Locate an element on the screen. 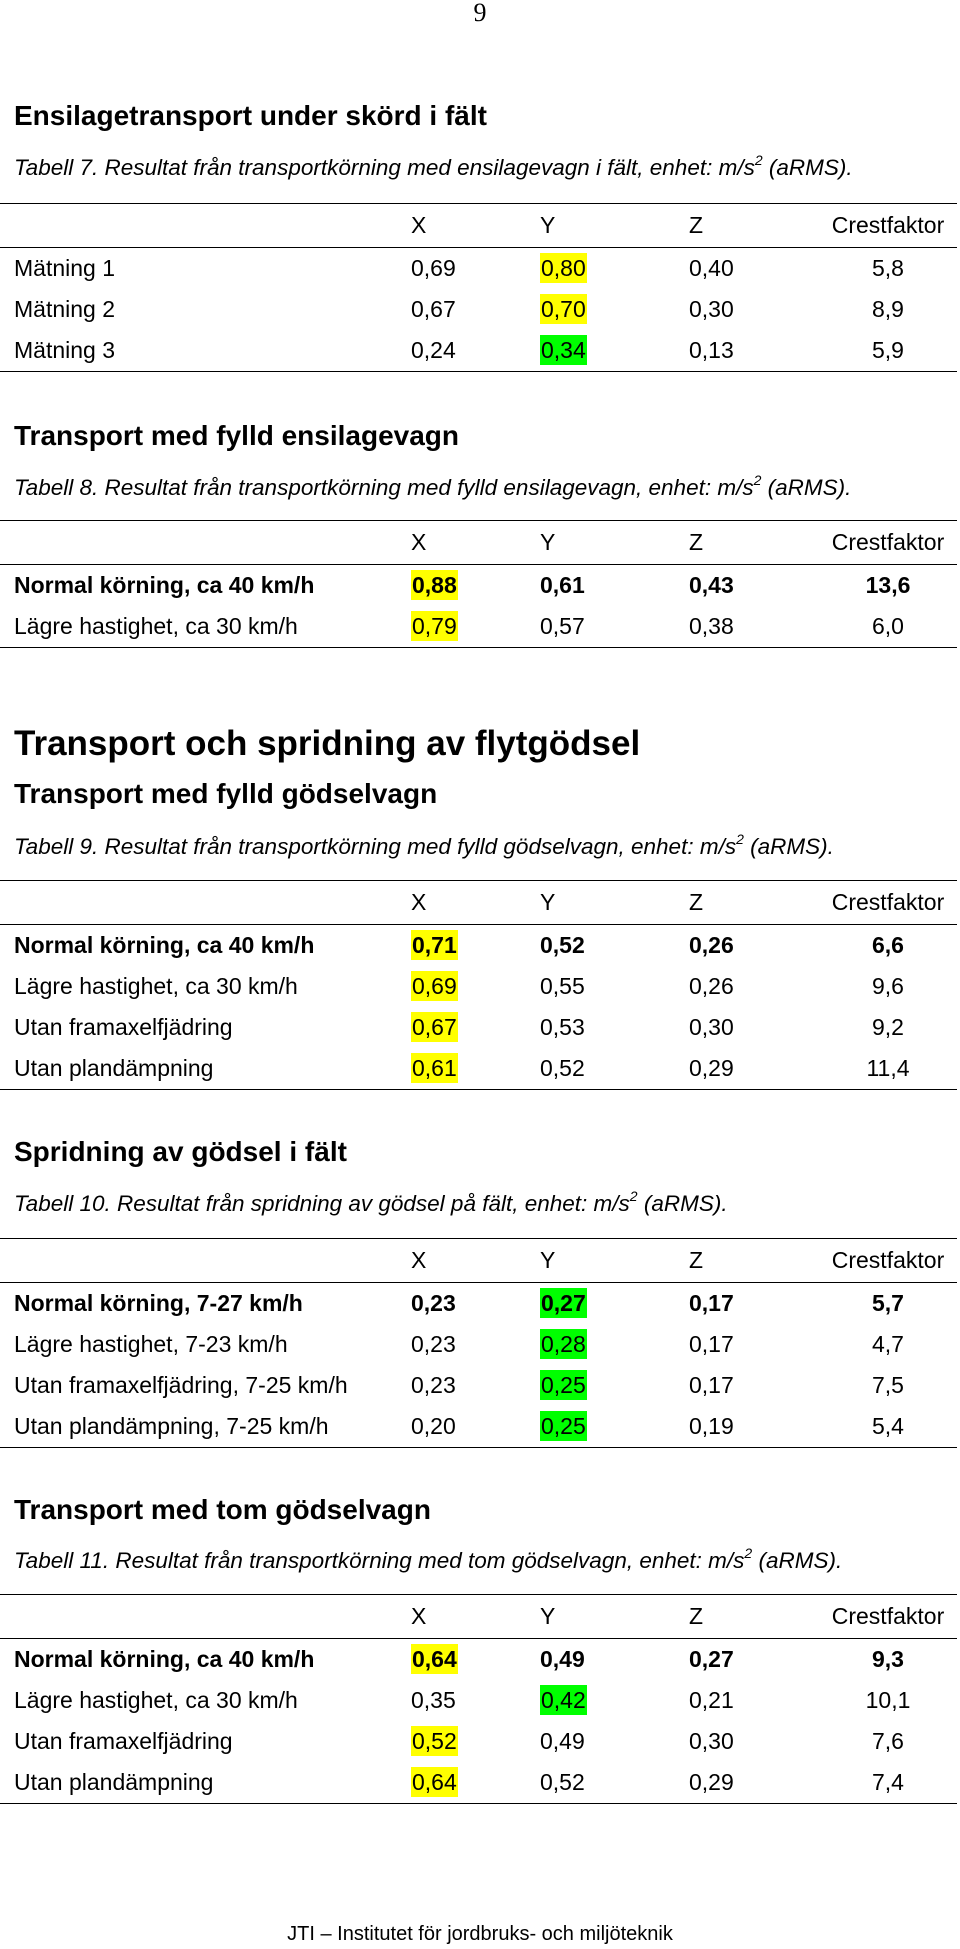 The height and width of the screenshot is (1949, 960). table-cell: 0,88 is located at coordinates (475, 586).